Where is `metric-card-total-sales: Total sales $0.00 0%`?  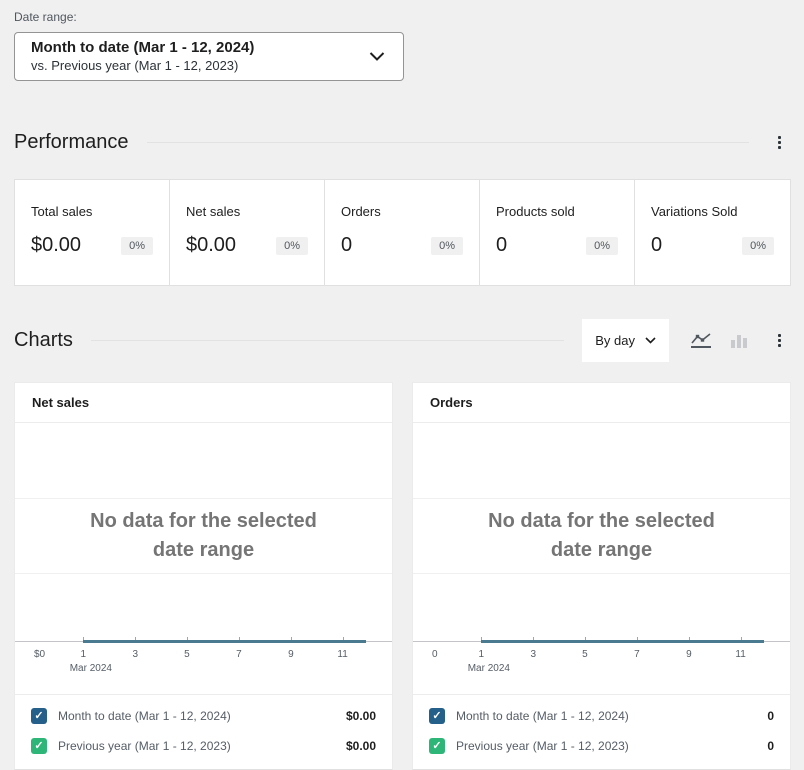
metric-card-total-sales: Total sales $0.00 0% is located at coordinates (92, 232).